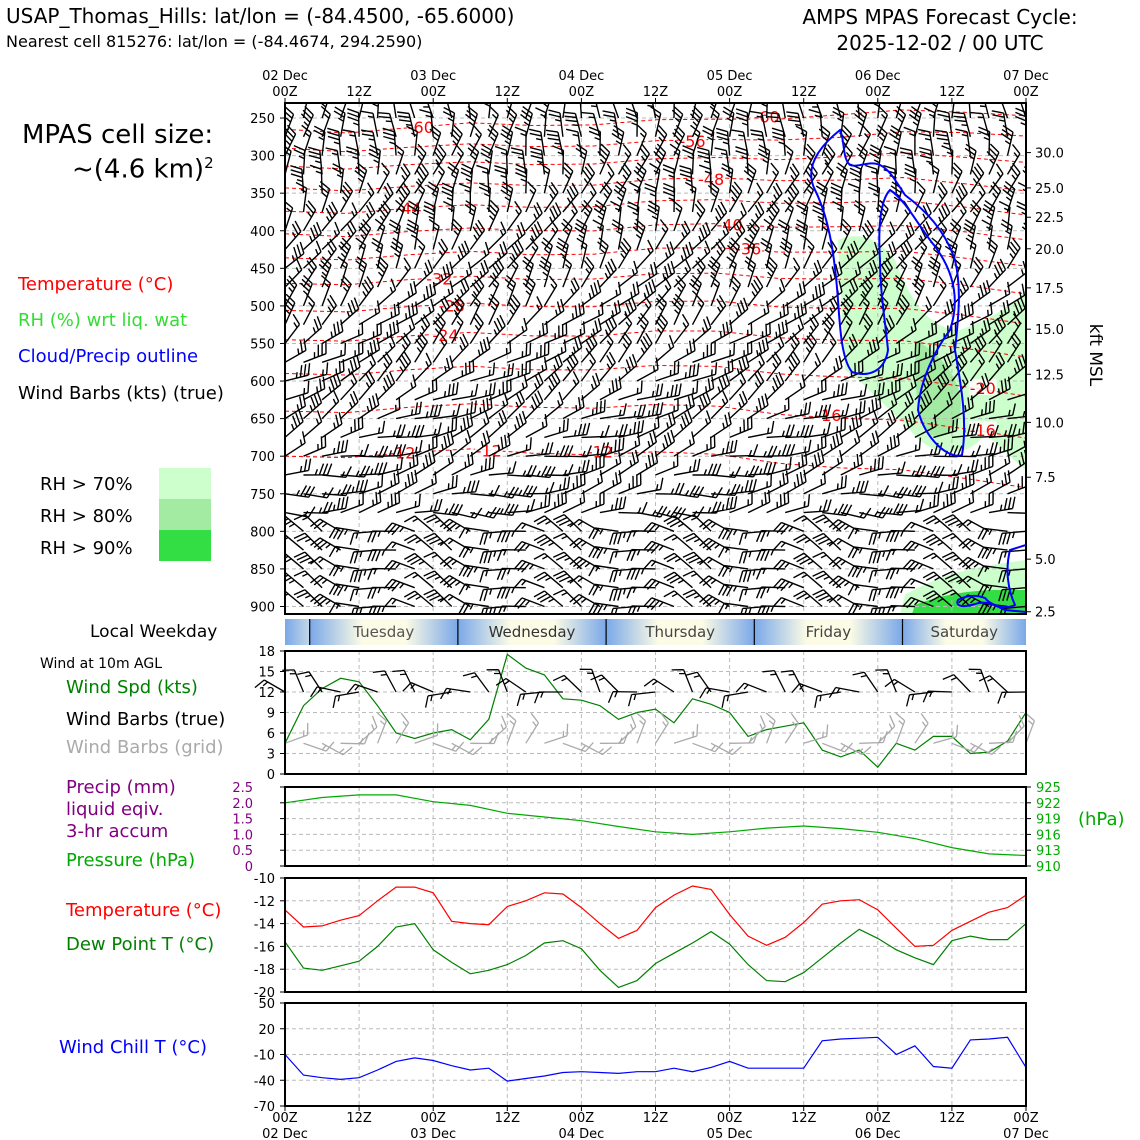 The height and width of the screenshot is (1140, 1140). I want to click on y-tick-label: -70, so click(264, 1107).